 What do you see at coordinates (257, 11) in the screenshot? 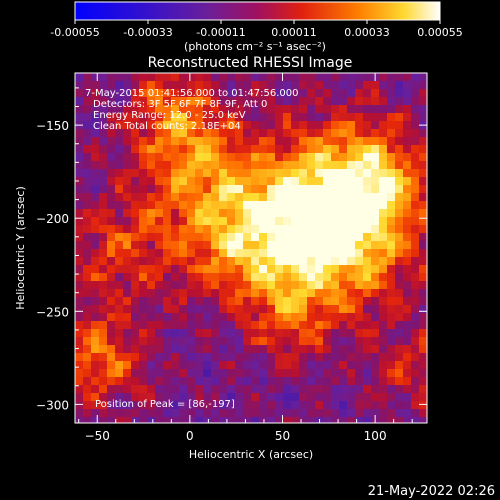
I see `colorbar-gradient` at bounding box center [257, 11].